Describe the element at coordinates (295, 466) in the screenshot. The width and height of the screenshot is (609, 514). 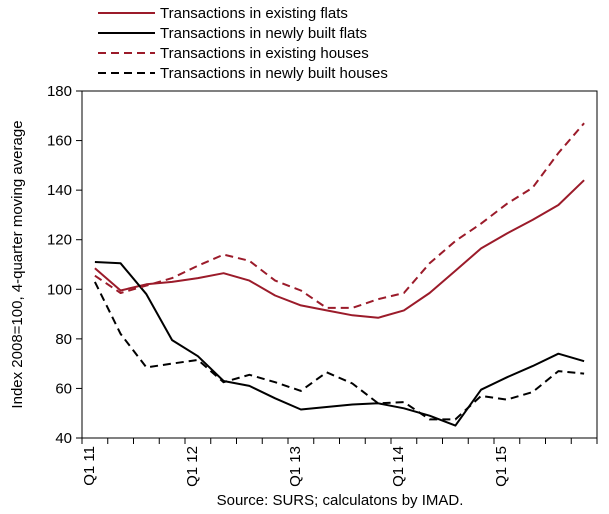
I see `x-tick-label: Q1 13` at that location.